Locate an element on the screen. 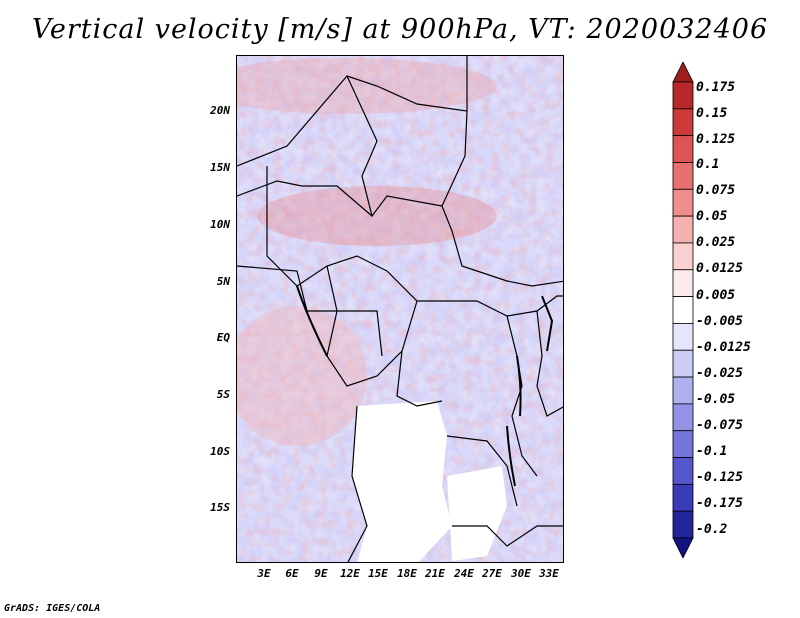 Image resolution: width=800 pixels, height=618 pixels. red-zone-sahel is located at coordinates (377, 216).